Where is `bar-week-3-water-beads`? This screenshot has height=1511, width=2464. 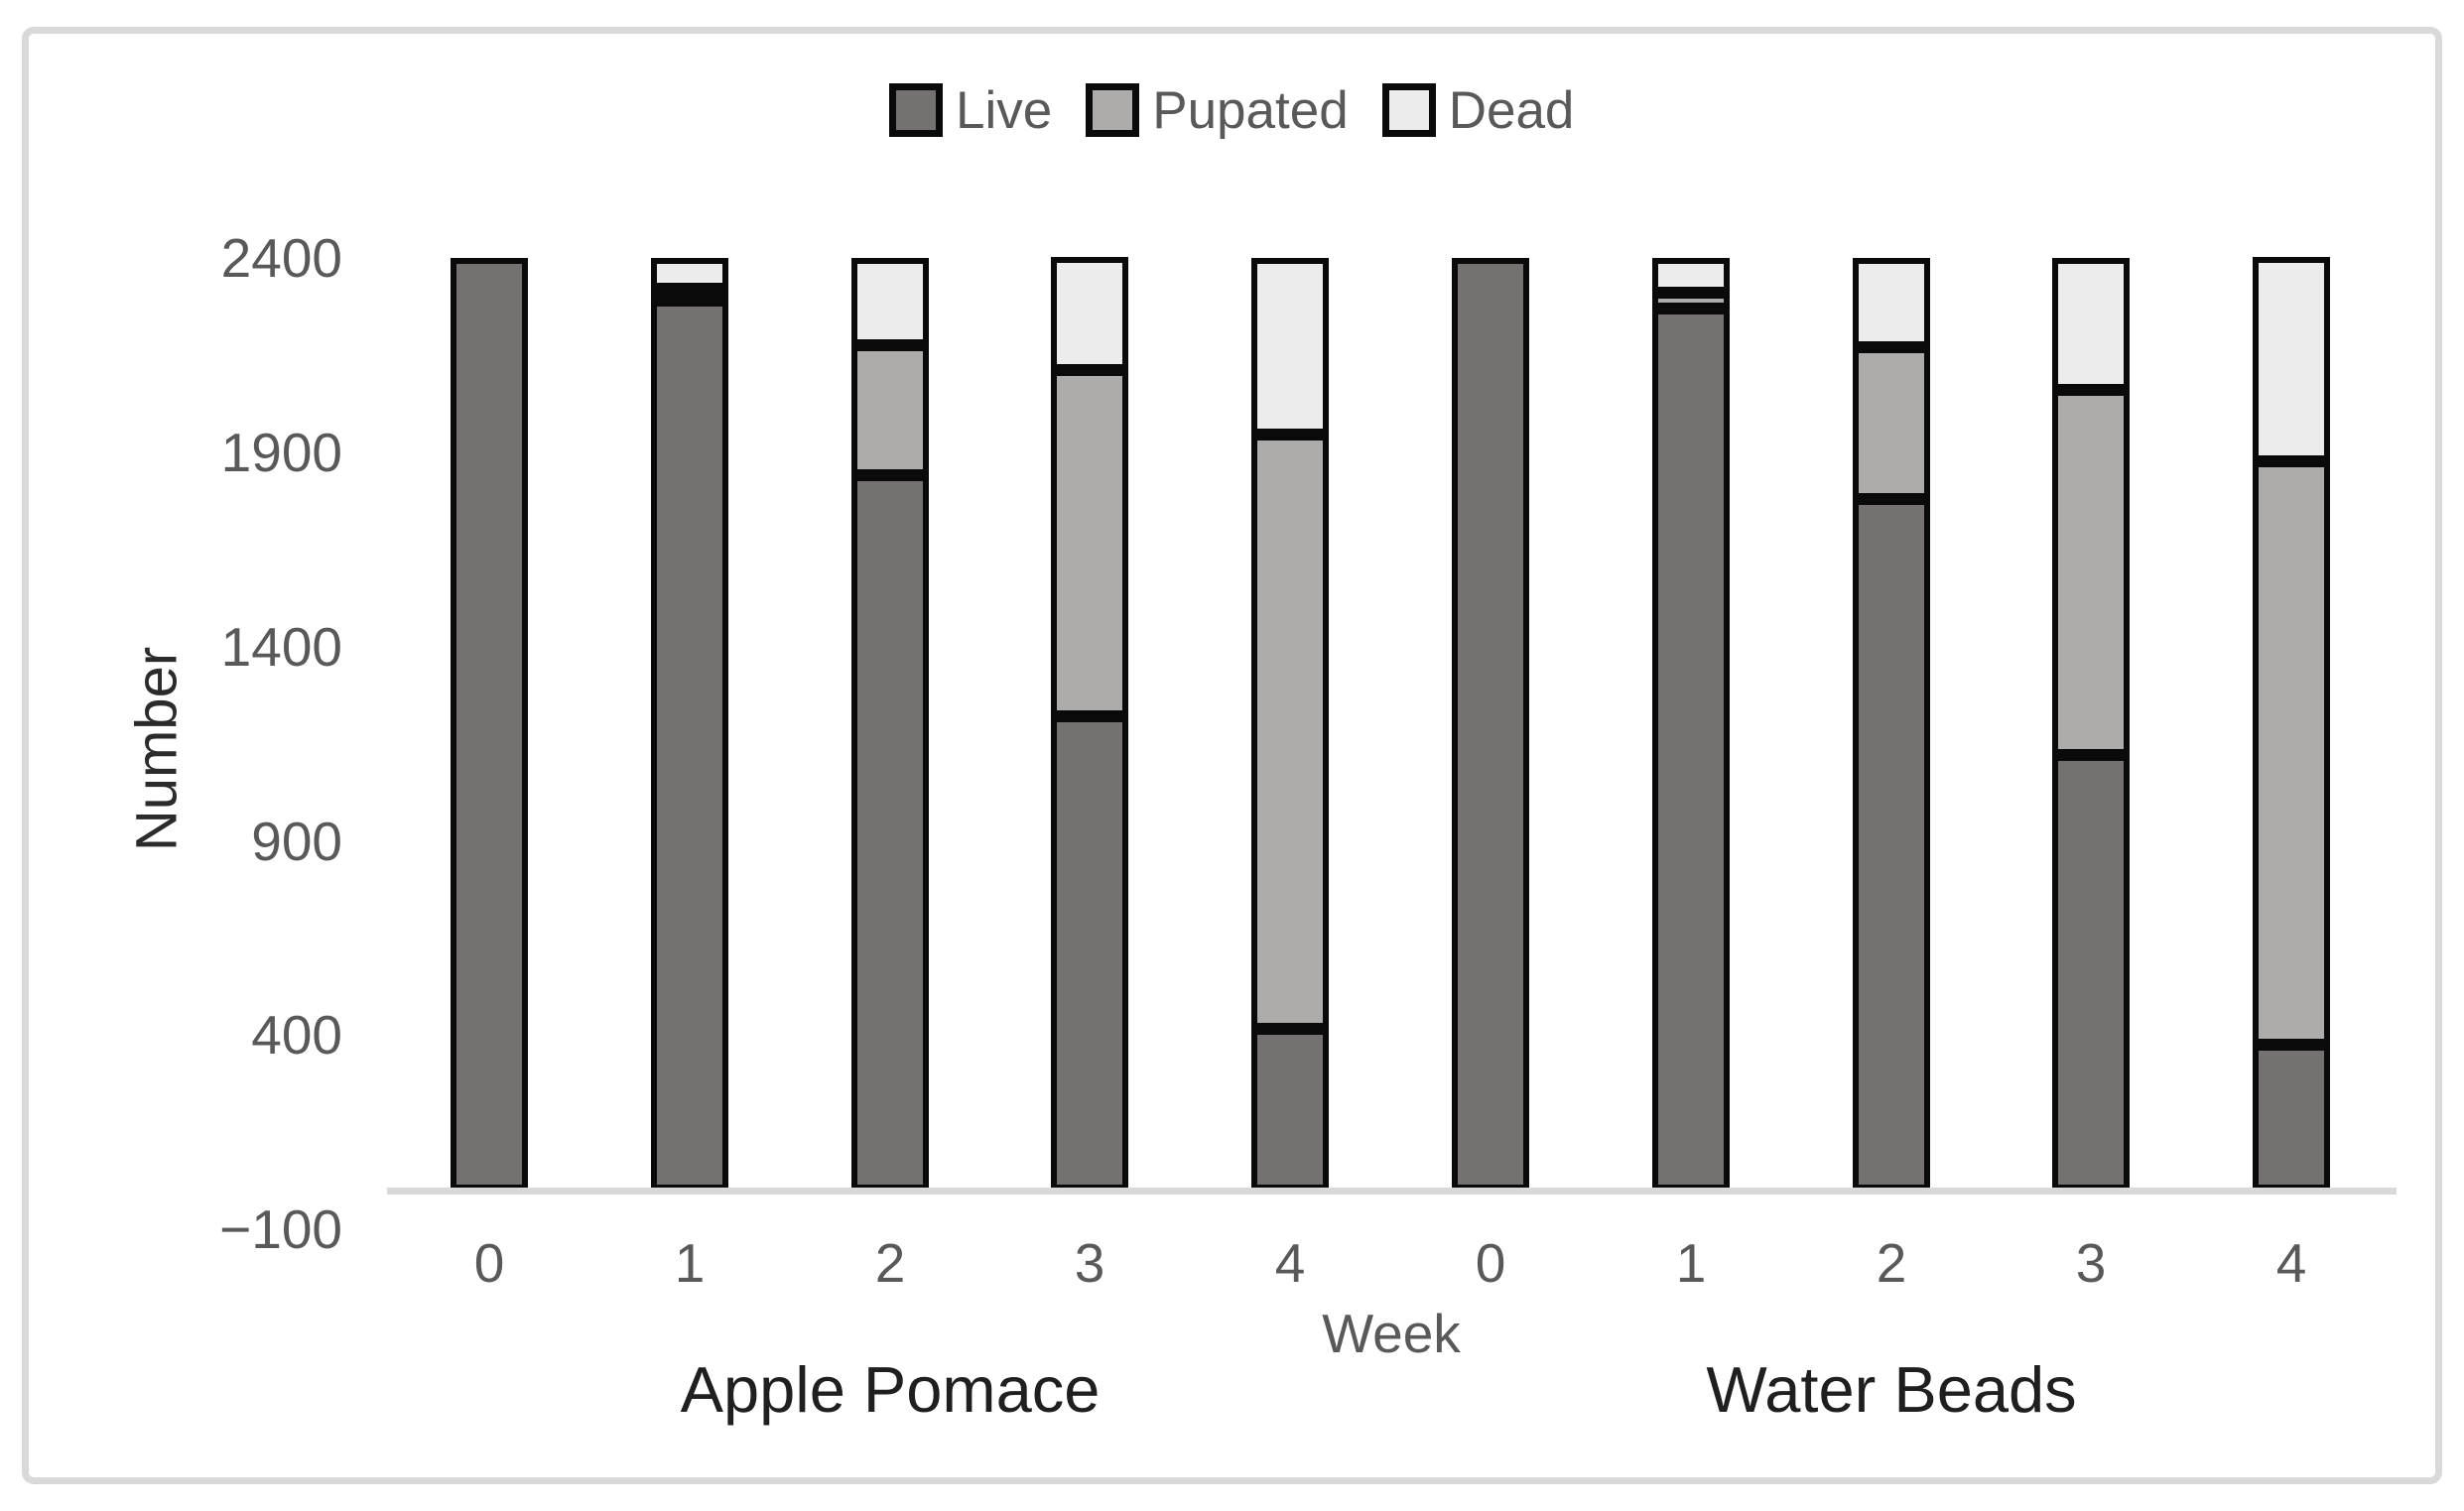
bar-week-3-water-beads is located at coordinates (2091, 724).